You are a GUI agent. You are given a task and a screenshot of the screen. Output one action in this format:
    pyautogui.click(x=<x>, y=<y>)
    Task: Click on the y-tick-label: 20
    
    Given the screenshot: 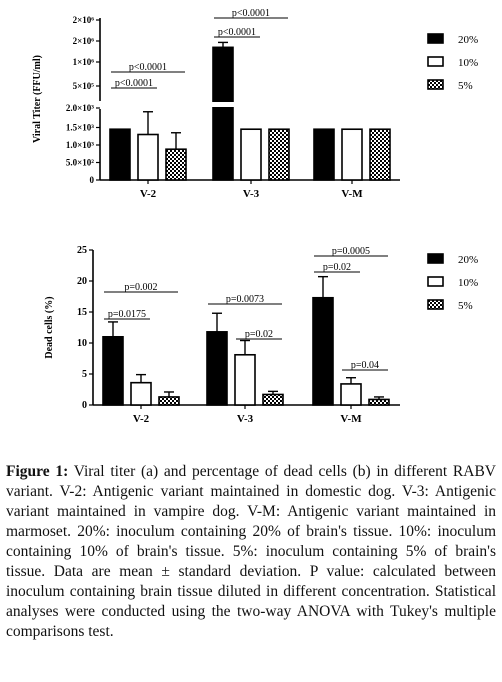 What is the action you would take?
    pyautogui.click(x=82, y=281)
    